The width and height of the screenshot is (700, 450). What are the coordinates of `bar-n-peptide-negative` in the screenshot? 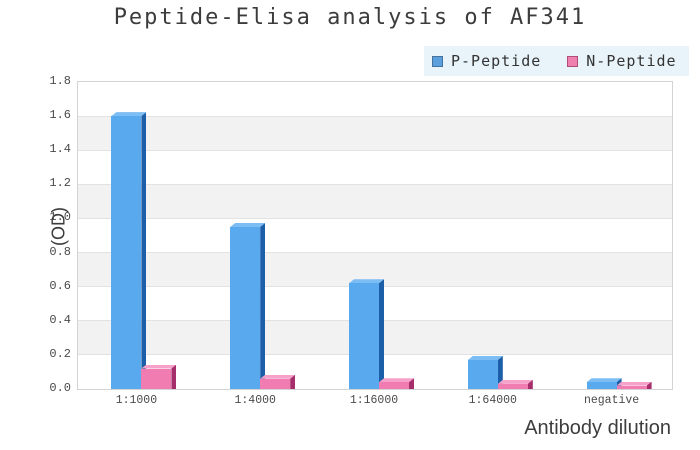 It's located at (634, 385).